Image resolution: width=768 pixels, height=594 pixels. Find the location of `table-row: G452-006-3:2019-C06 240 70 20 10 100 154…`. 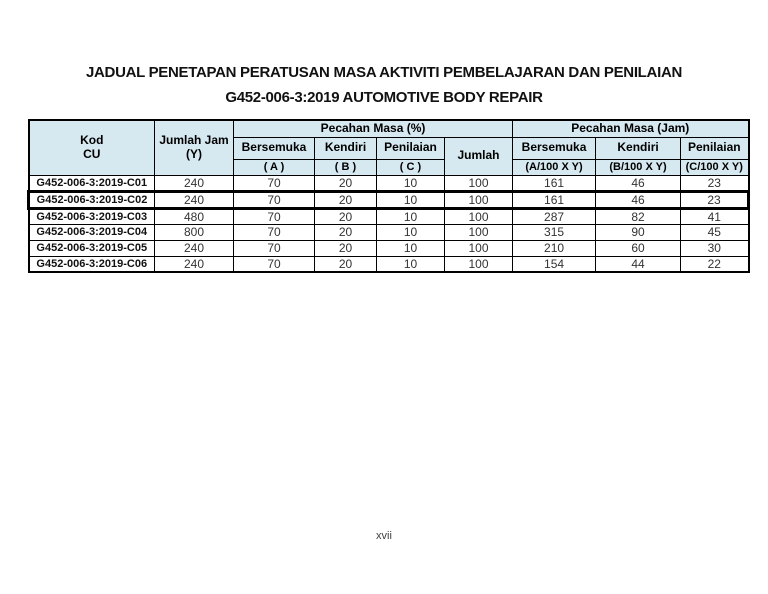

table-row: G452-006-3:2019-C06 240 70 20 10 100 154… is located at coordinates (389, 264).